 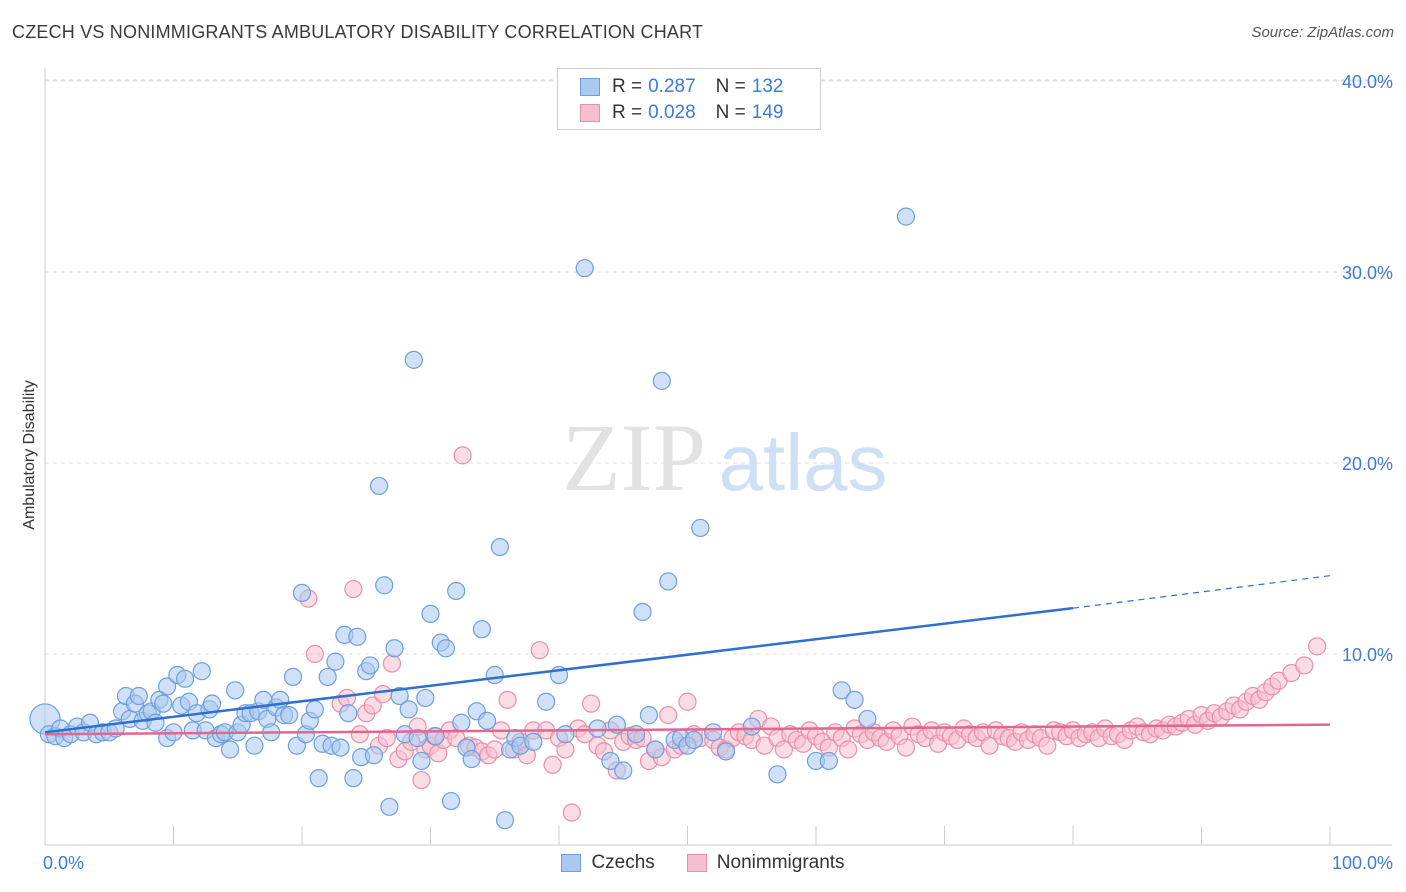 What do you see at coordinates (608, 863) in the screenshot?
I see `legend-item-czechs: Czechs` at bounding box center [608, 863].